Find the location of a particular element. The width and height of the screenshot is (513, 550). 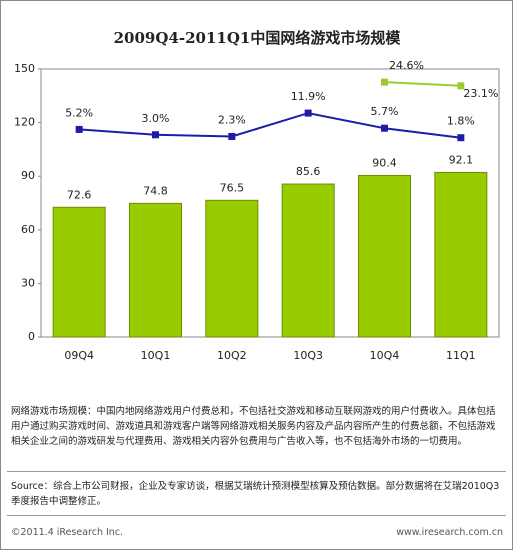

x-tick-label: 10Q4 is located at coordinates (385, 355).